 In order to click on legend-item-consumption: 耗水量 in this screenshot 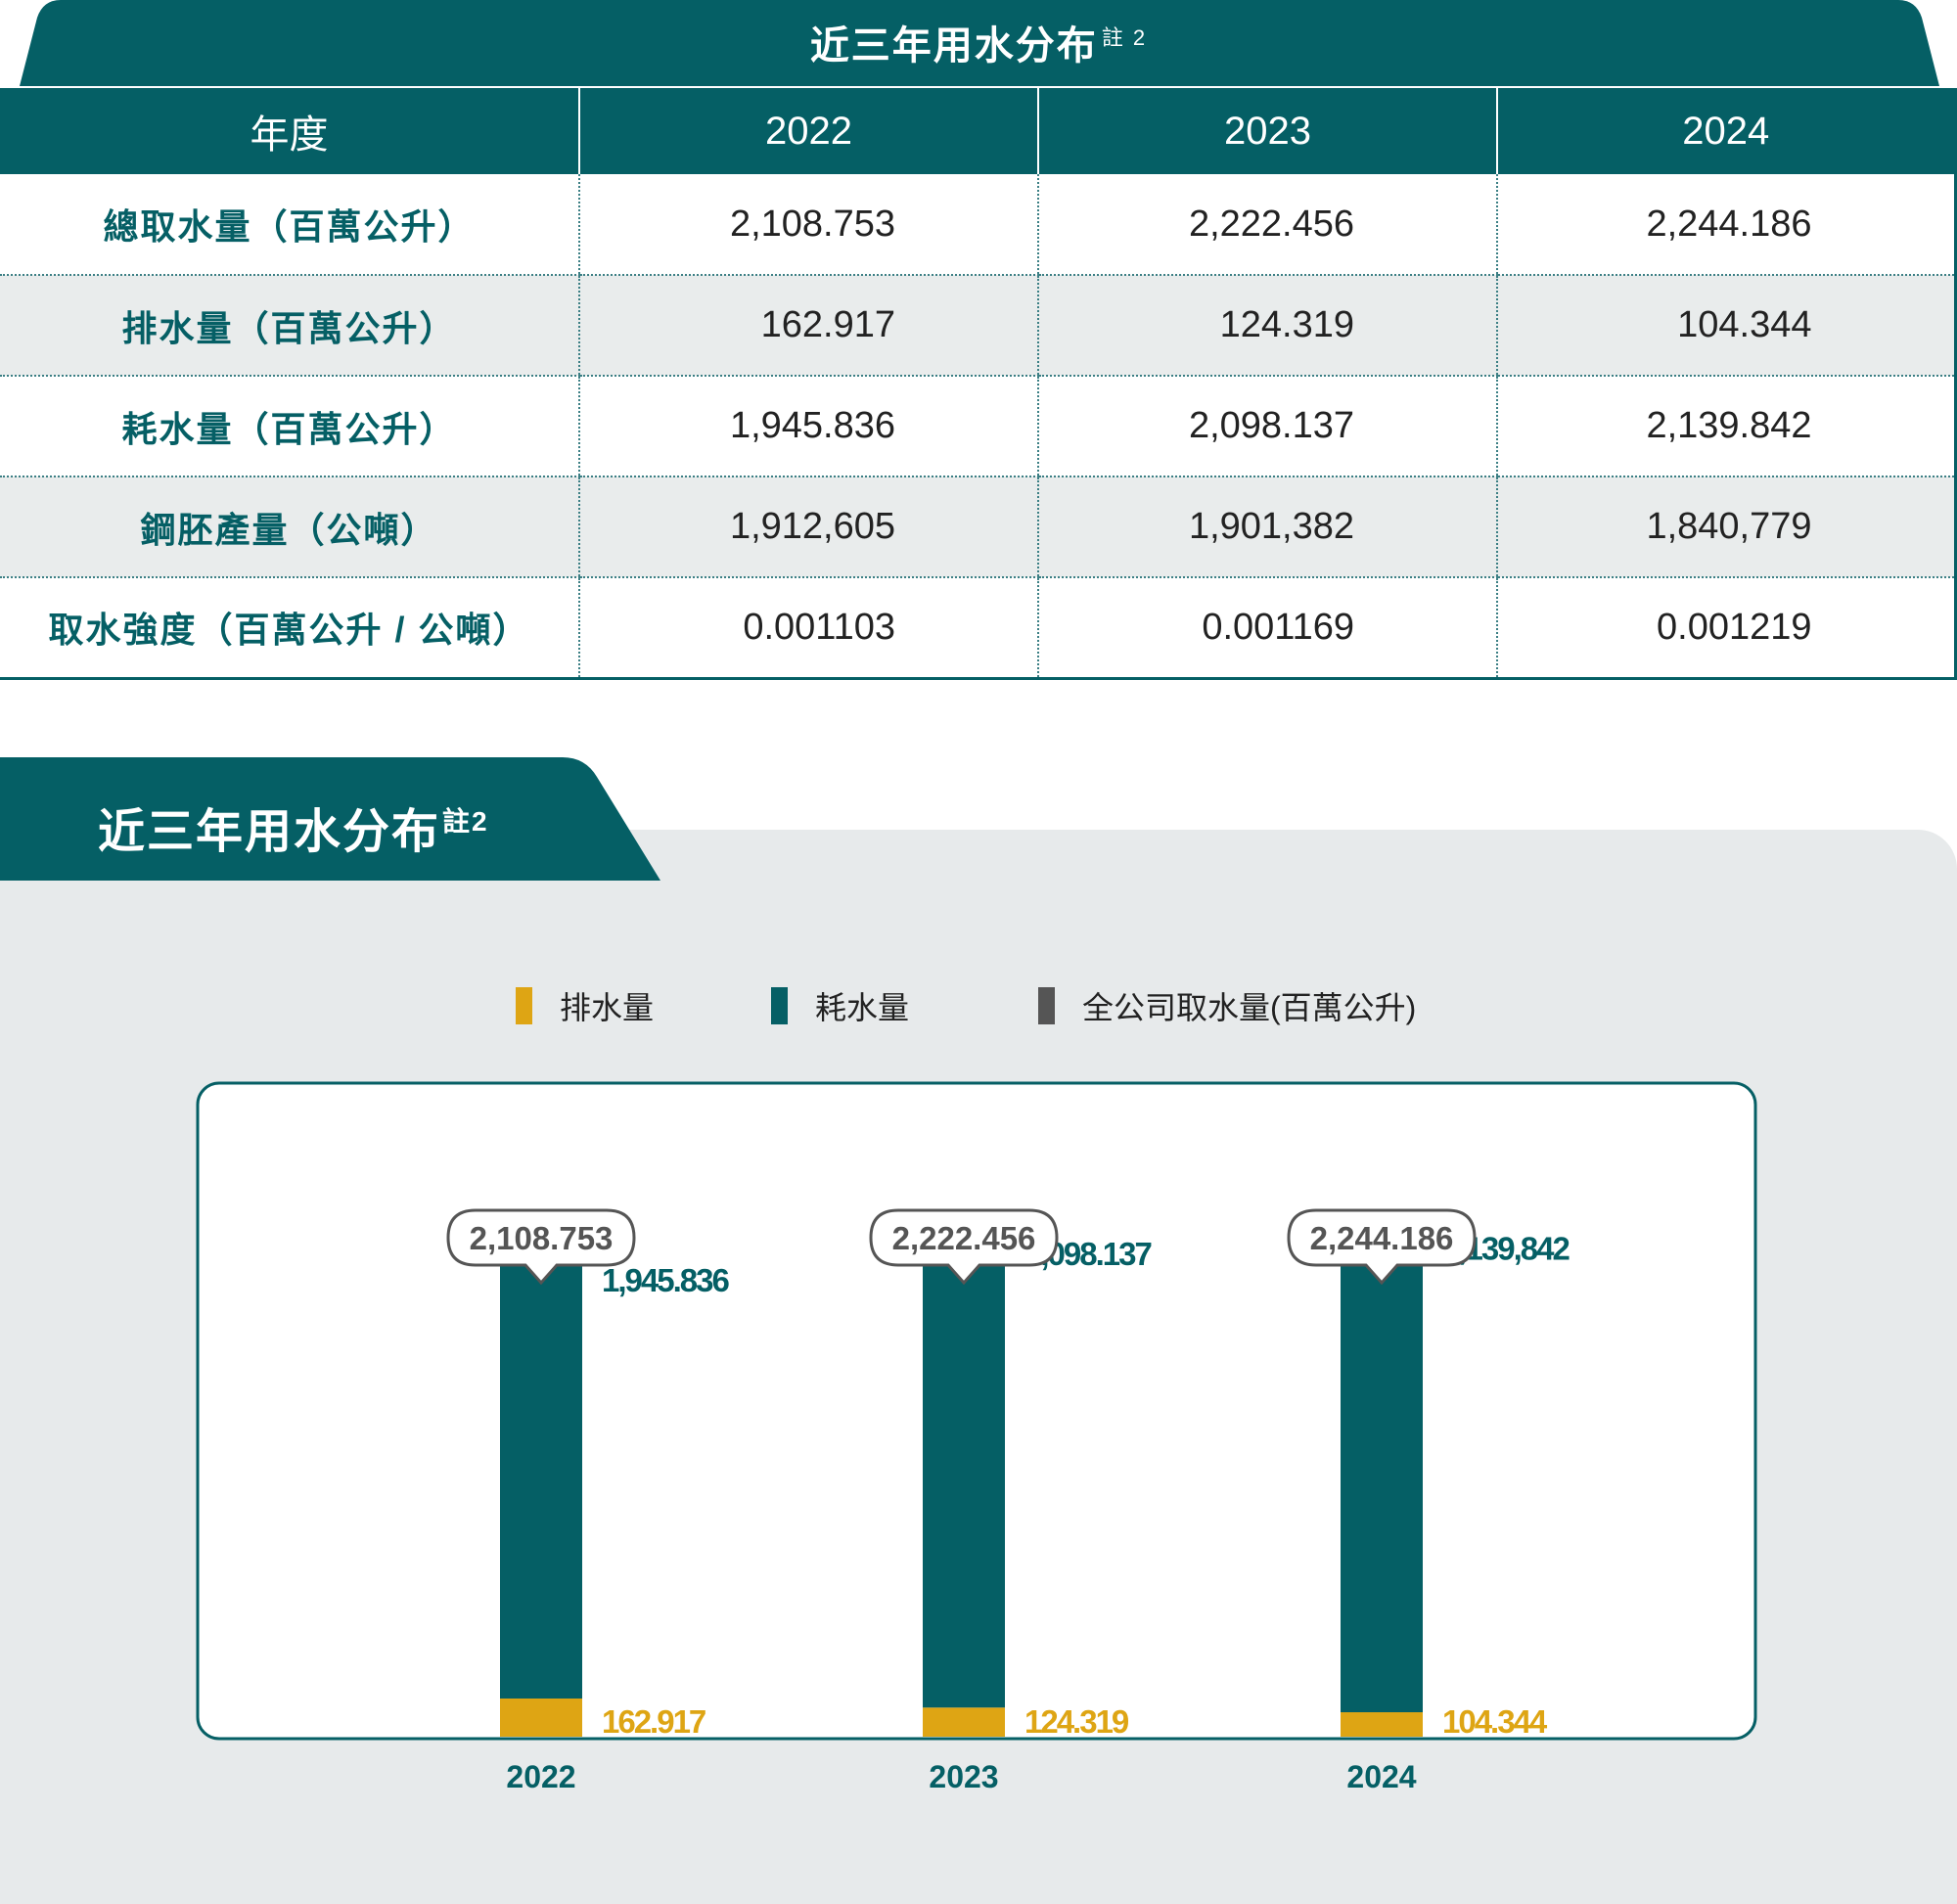, I will do `click(840, 1005)`.